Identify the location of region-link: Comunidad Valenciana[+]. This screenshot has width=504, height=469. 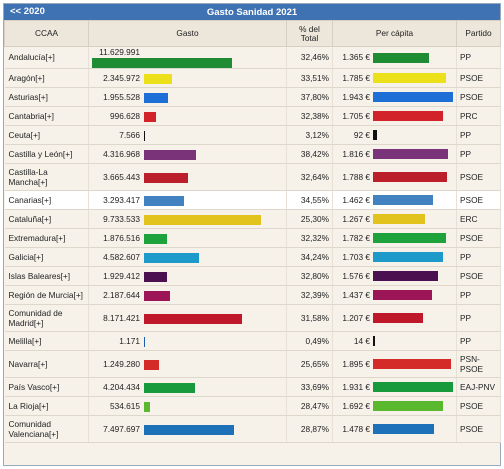
(46, 429).